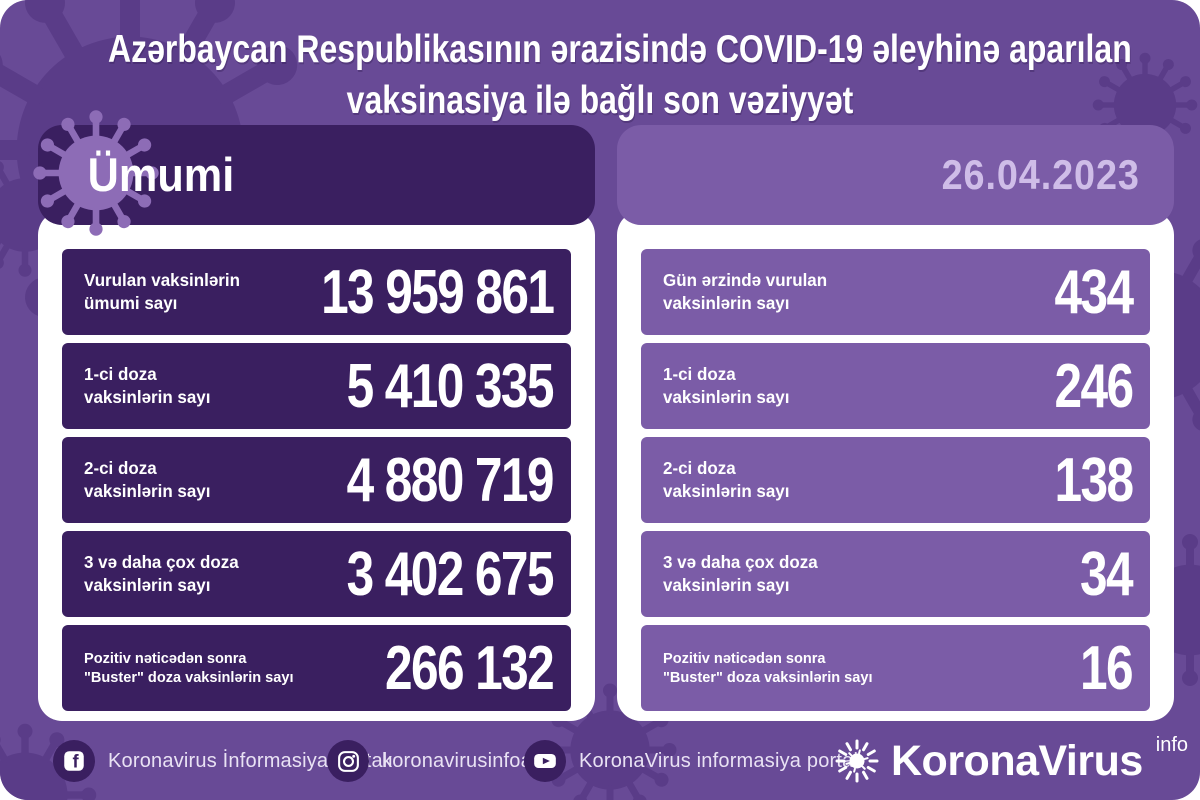 This screenshot has height=800, width=1200. Describe the element at coordinates (437, 292) in the screenshot. I see `stat-value: 13 959 861` at that location.